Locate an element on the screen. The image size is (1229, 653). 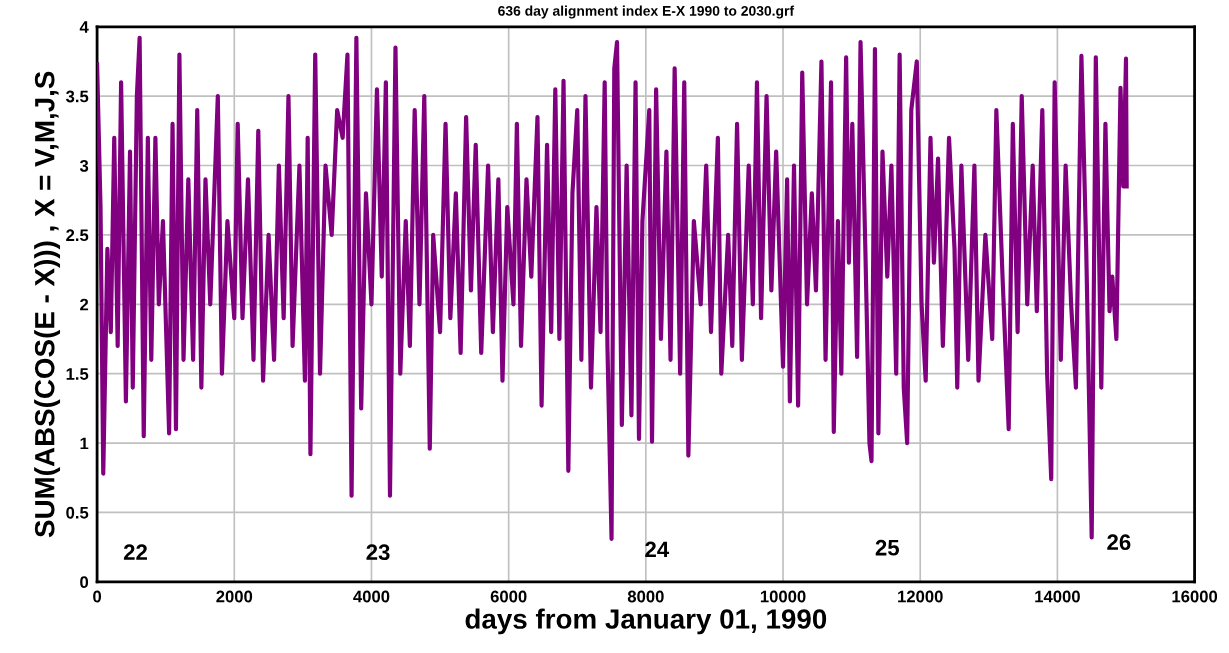
y-tick-label: 0 is located at coordinates (84, 582).